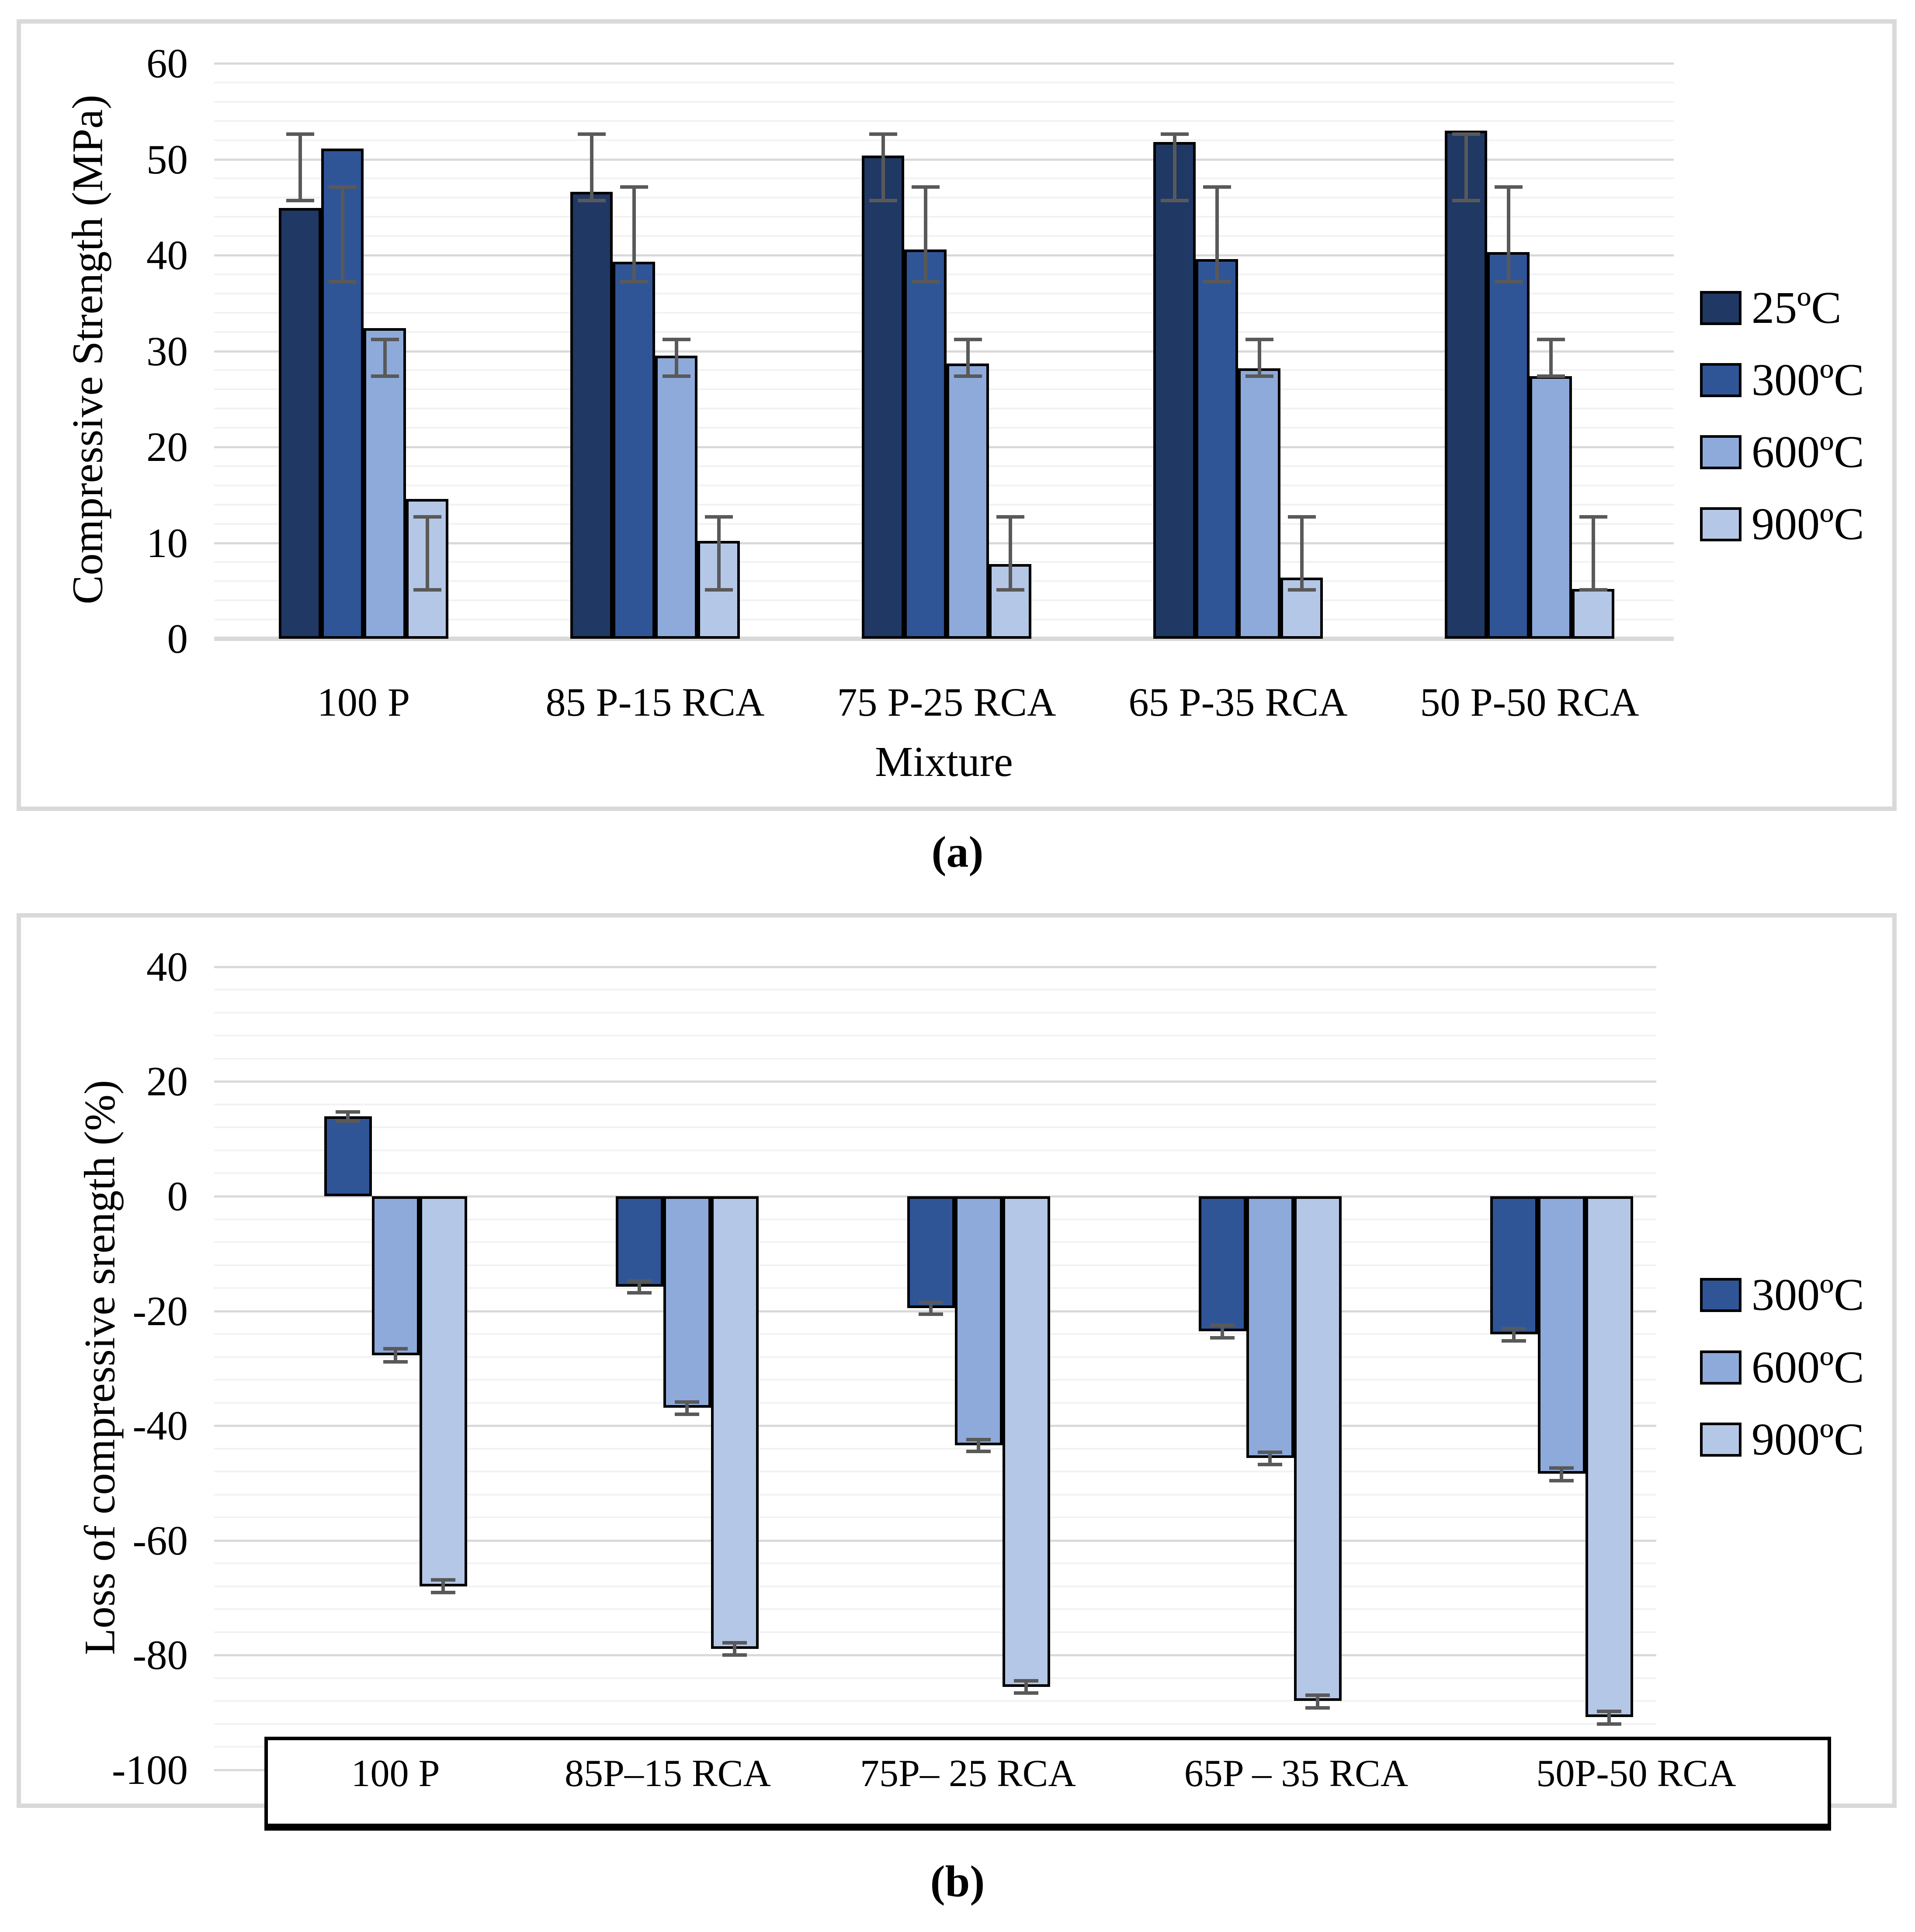  What do you see at coordinates (957, 852) in the screenshot?
I see `caption-a: (a)` at bounding box center [957, 852].